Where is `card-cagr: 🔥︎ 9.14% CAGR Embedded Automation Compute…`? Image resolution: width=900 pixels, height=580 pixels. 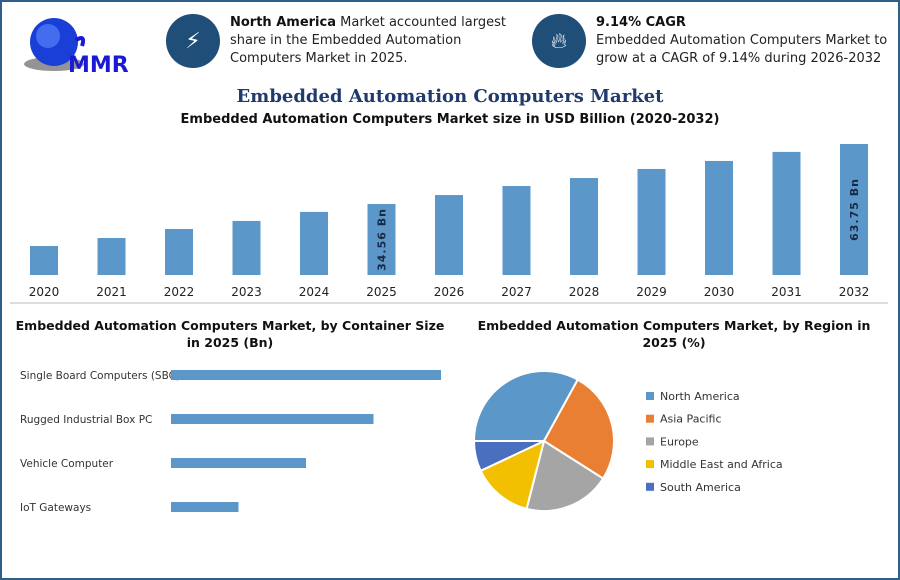 card-cagr: 🔥︎ 9.14% CAGR Embedded Automation Compute… is located at coordinates (712, 41).